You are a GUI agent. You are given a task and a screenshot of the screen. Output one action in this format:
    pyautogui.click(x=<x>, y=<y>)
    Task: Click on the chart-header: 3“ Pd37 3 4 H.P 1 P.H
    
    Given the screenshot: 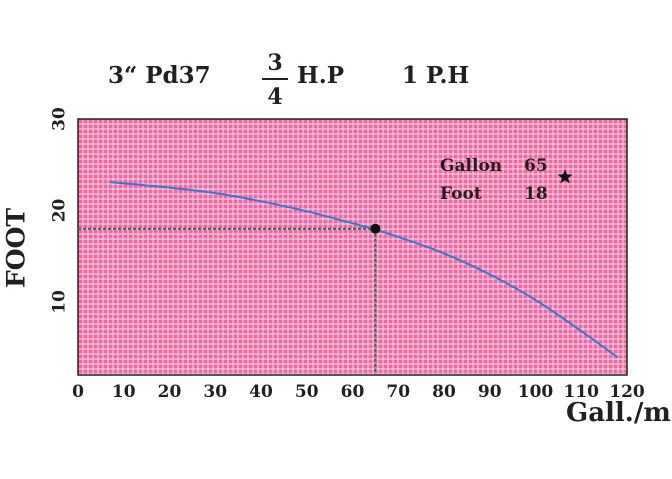 What is the action you would take?
    pyautogui.click(x=336, y=85)
    